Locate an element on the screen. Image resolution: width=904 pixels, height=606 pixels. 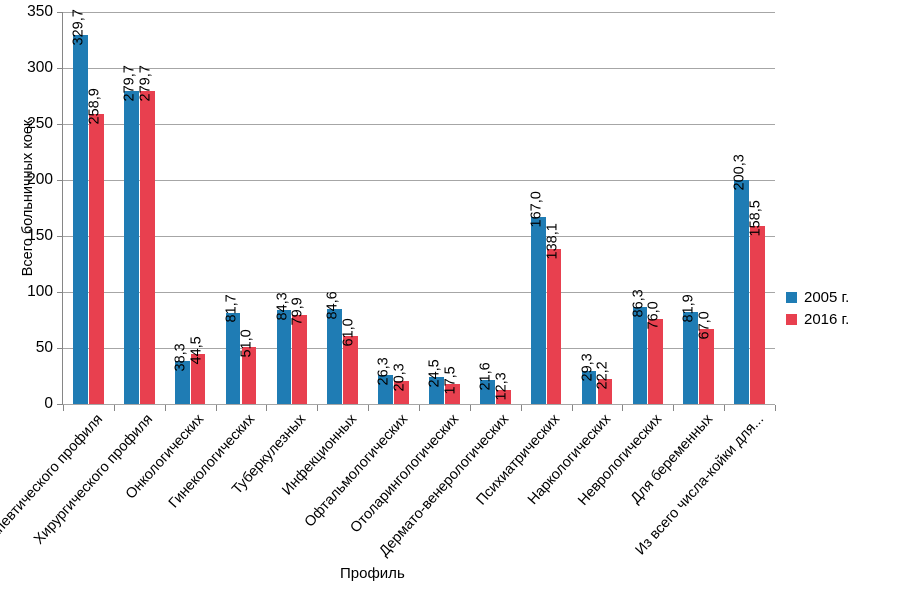
bar-value-label: 44,5 is located at coordinates (196, 350).